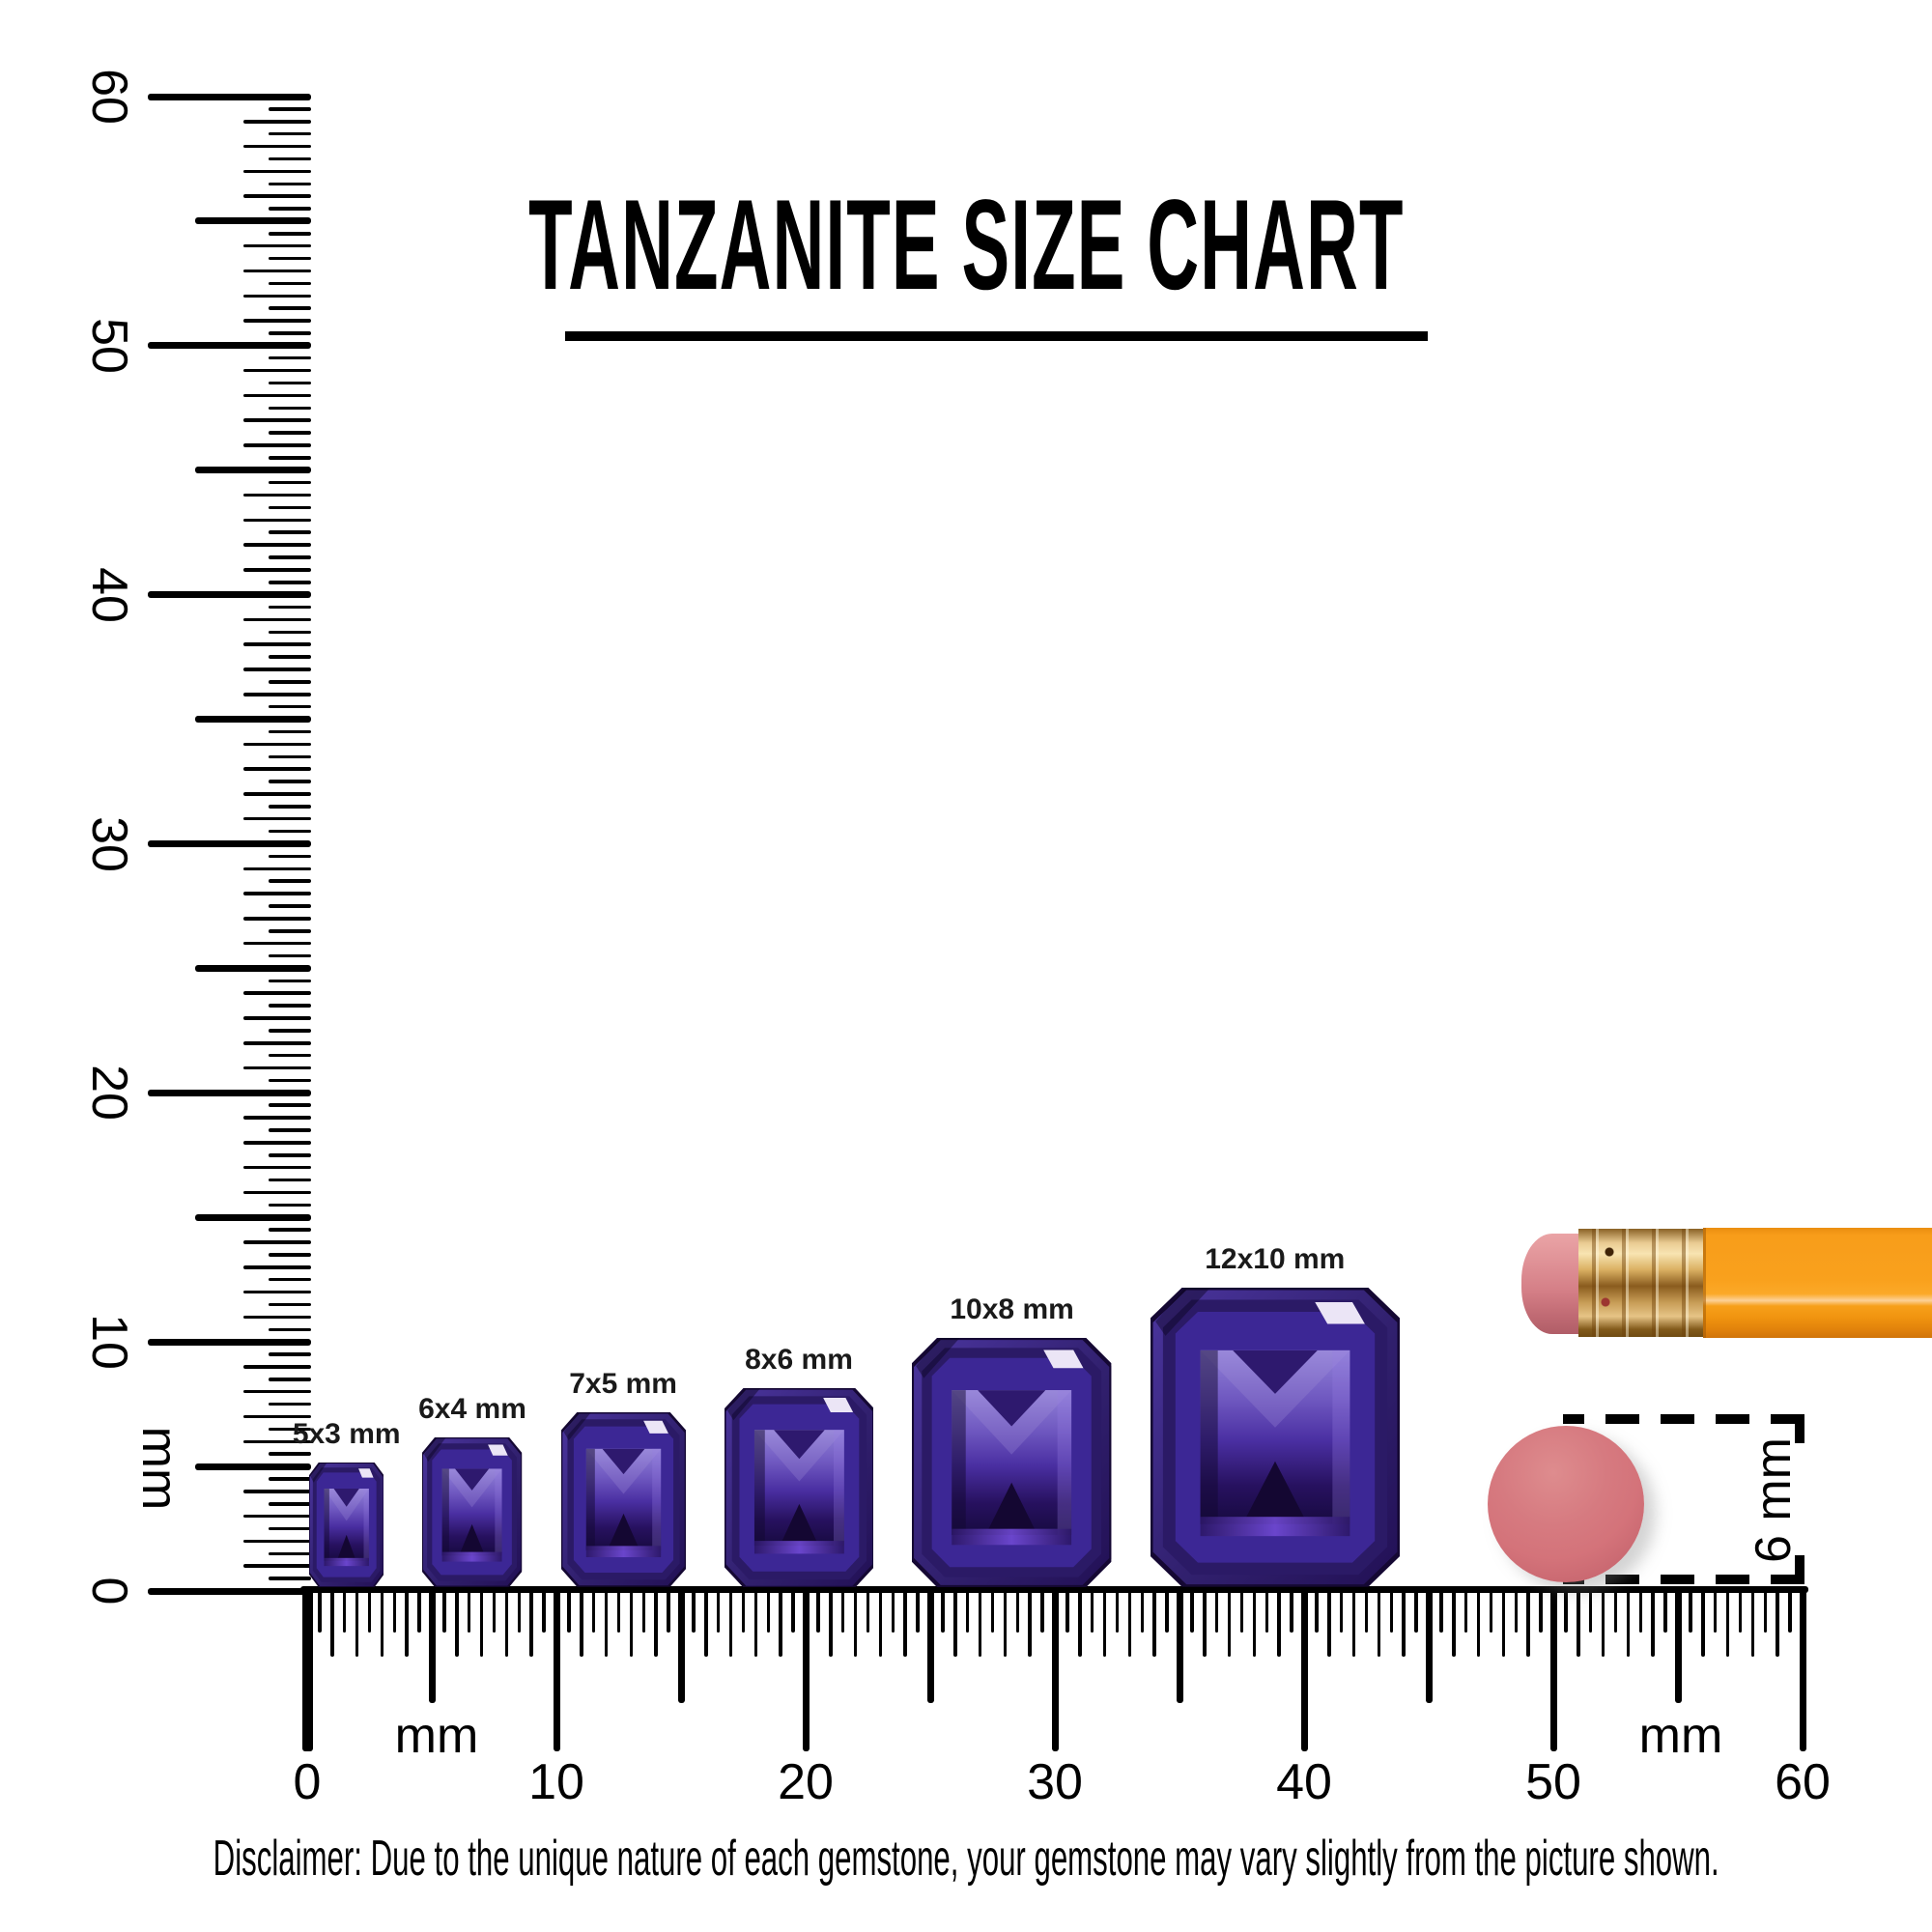  I want to click on gem-illustration, so click(799, 1487).